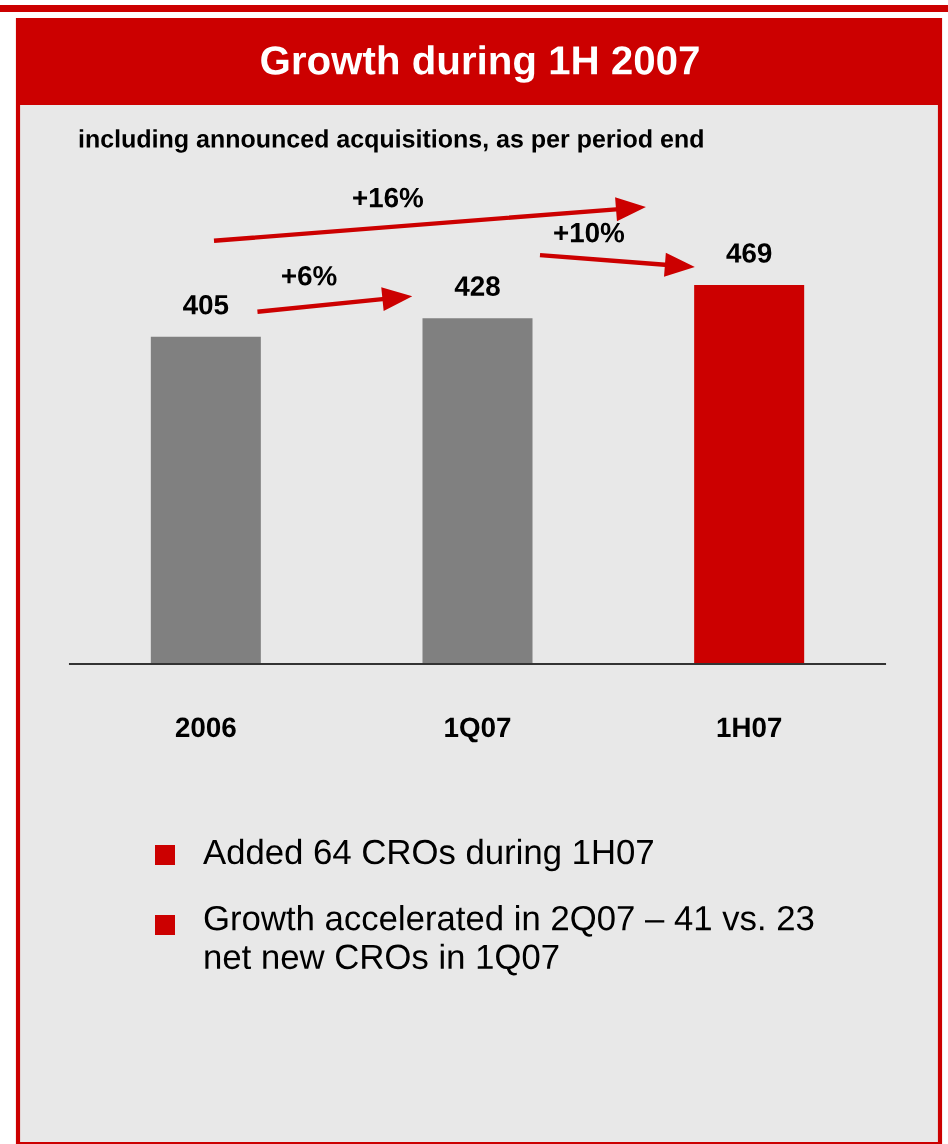  I want to click on chart-subtitle: including announced acquisitions, as per period end, so click(391, 141).